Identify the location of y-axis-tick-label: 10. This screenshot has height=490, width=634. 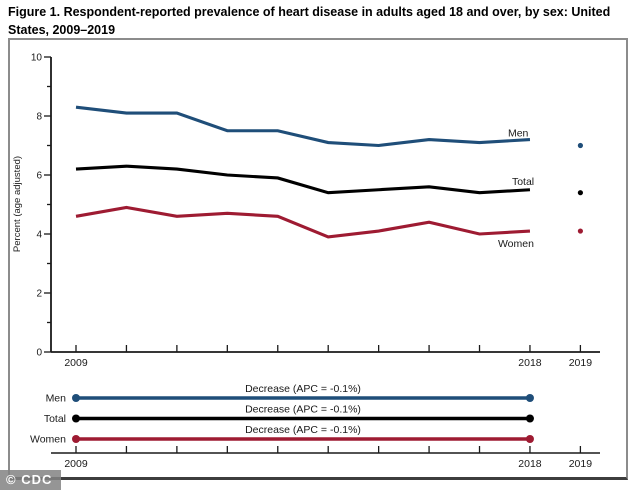
(37, 58).